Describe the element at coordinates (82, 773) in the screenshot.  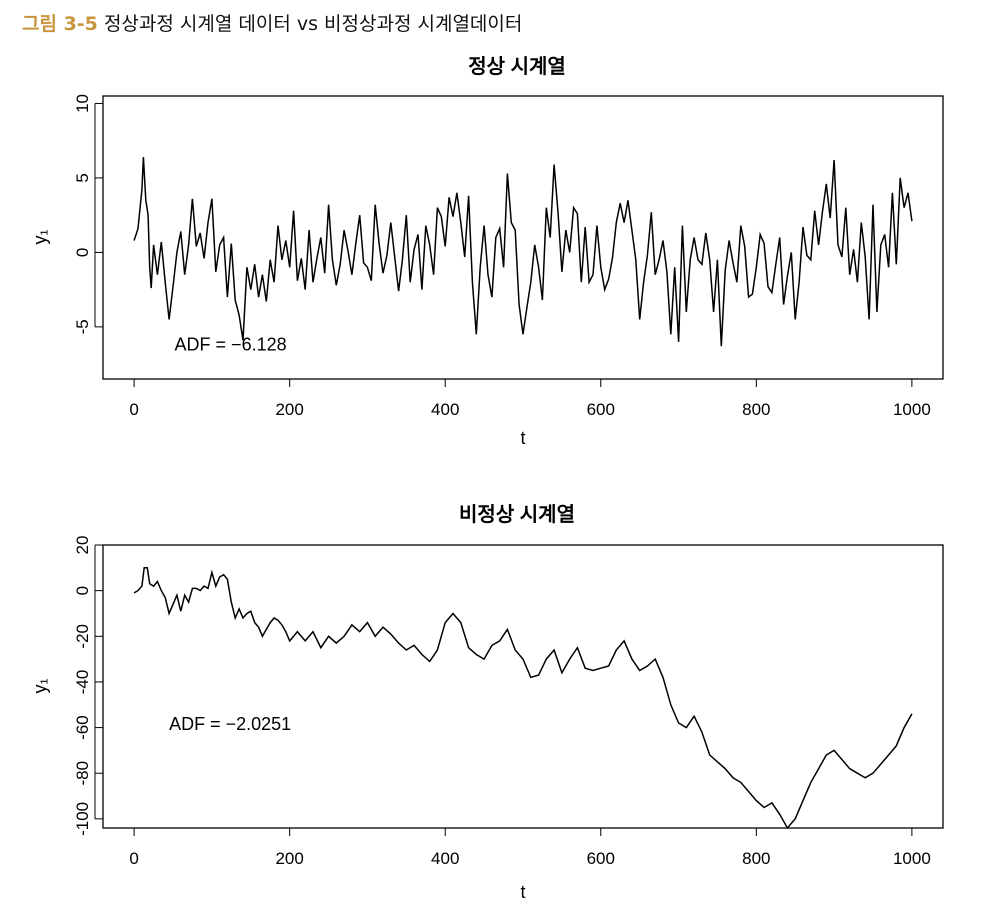
I see `y-tick-label: -80` at that location.